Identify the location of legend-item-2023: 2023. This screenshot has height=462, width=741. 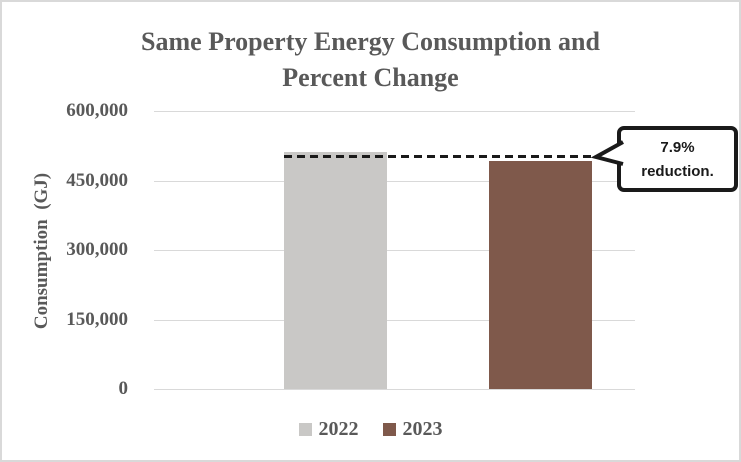
(412, 429).